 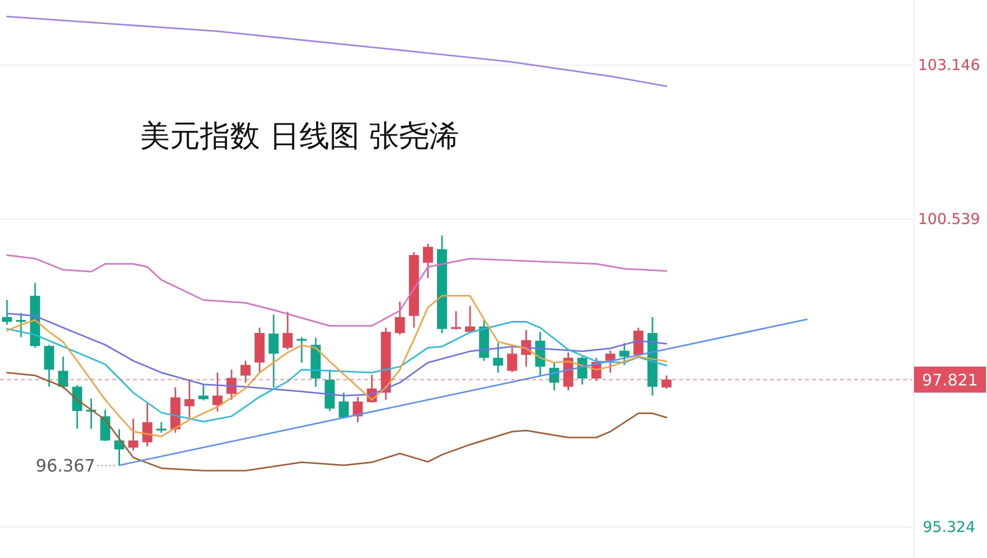 I want to click on y-tick-label: 95.324, so click(x=949, y=527).